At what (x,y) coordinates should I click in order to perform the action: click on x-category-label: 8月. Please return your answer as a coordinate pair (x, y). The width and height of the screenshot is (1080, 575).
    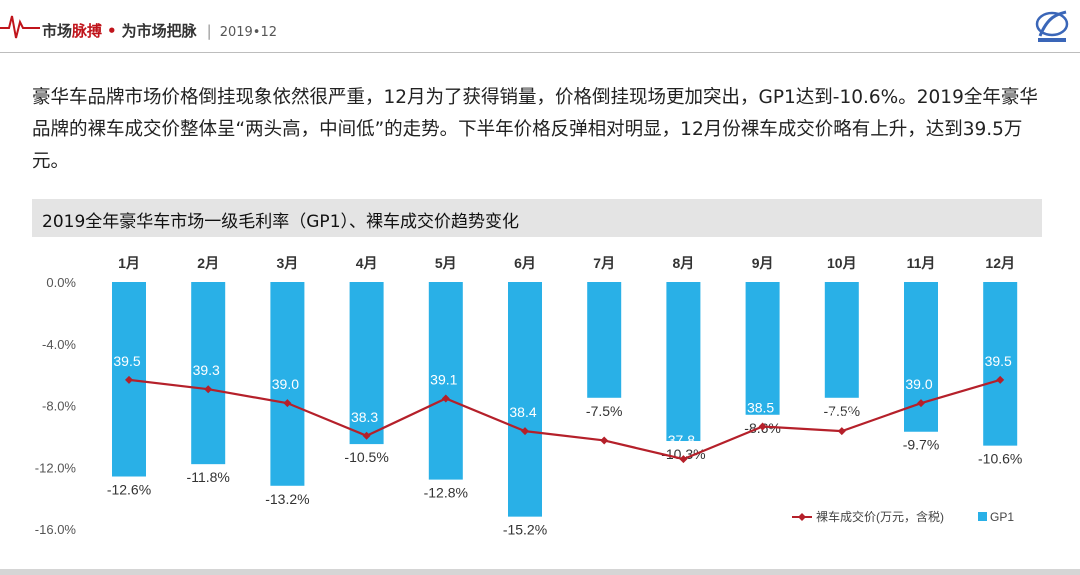
    Looking at the image, I should click on (684, 263).